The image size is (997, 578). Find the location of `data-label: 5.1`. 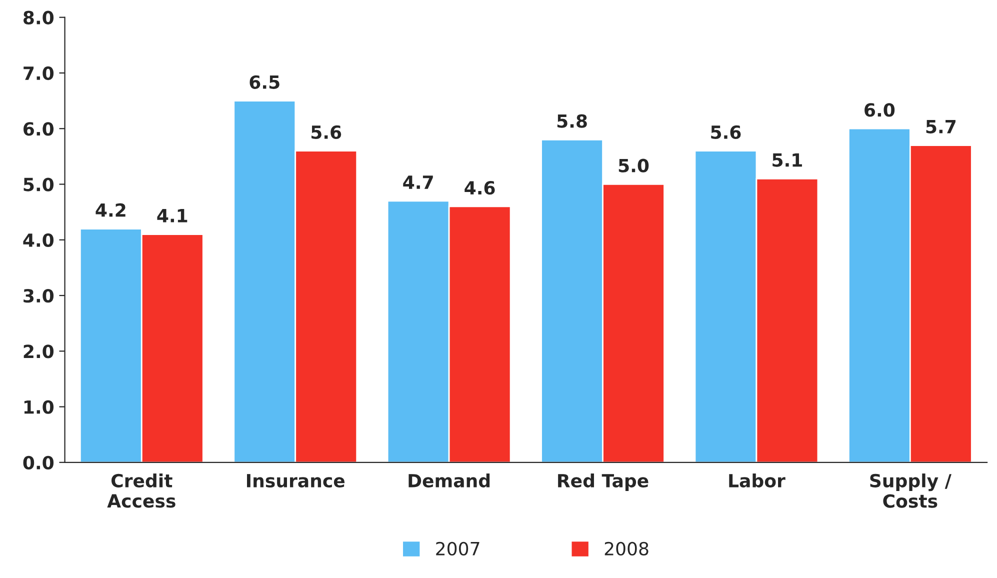

data-label: 5.1 is located at coordinates (787, 160).